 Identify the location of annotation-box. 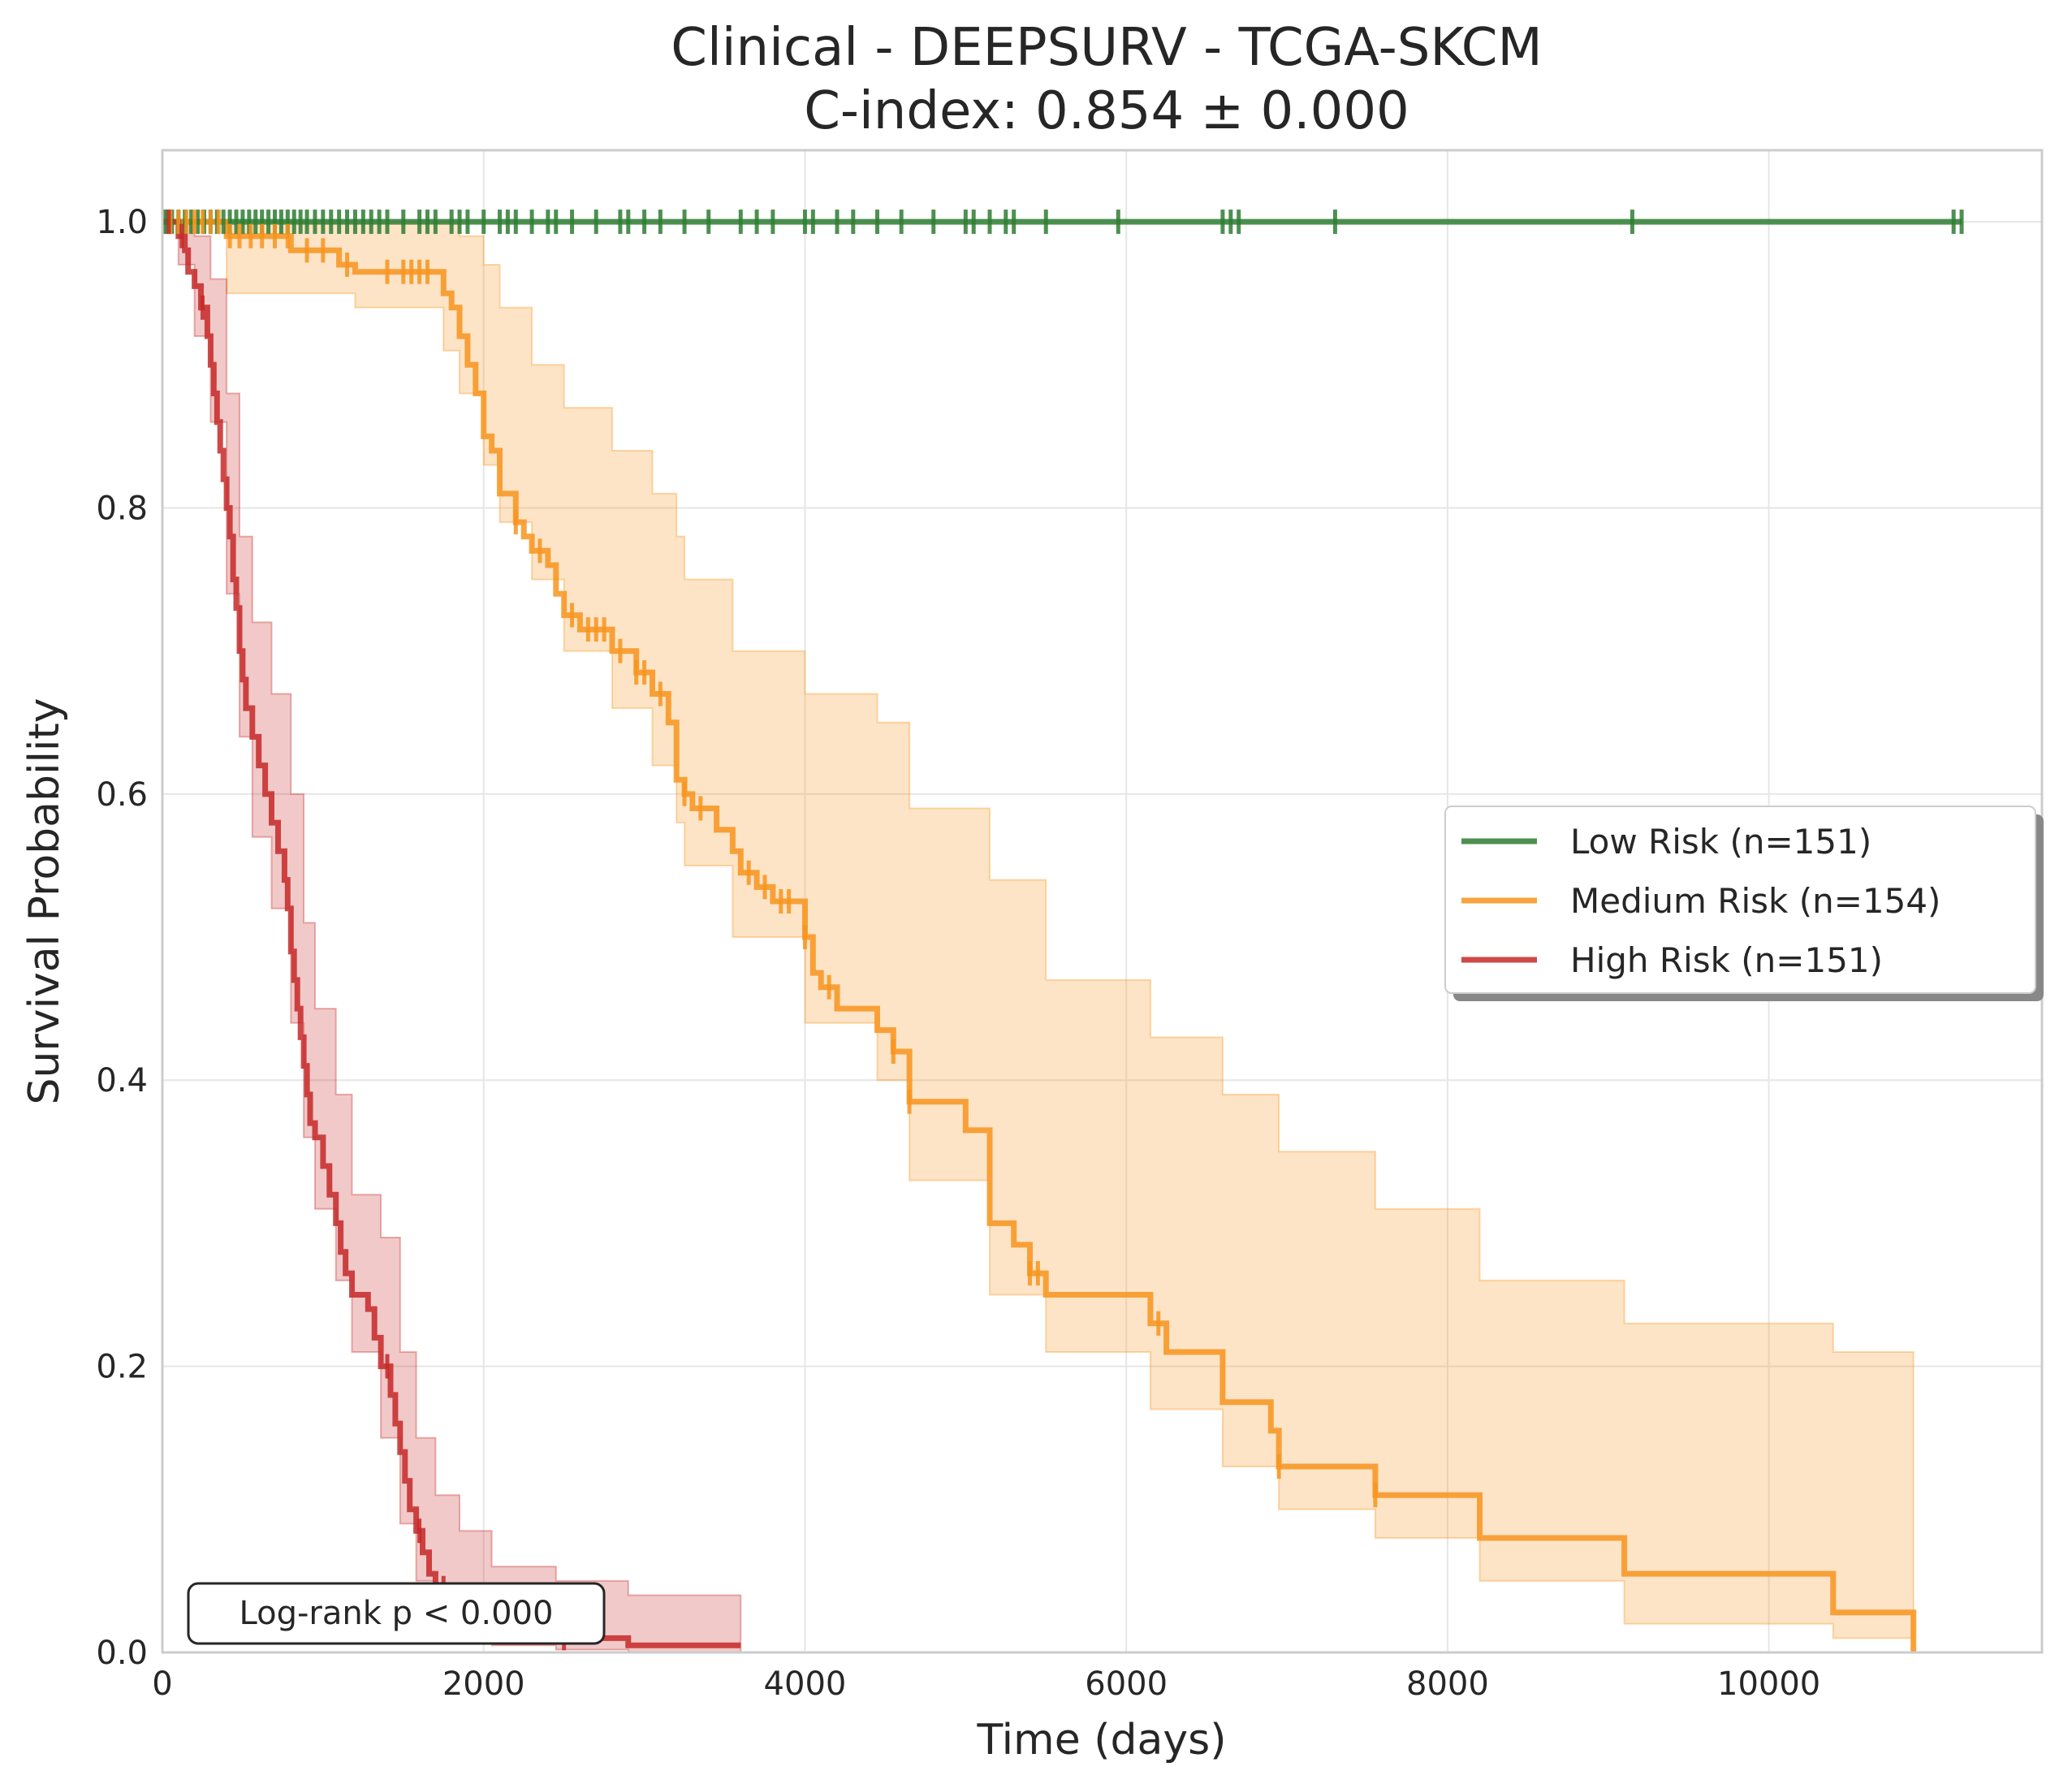
(396, 1613).